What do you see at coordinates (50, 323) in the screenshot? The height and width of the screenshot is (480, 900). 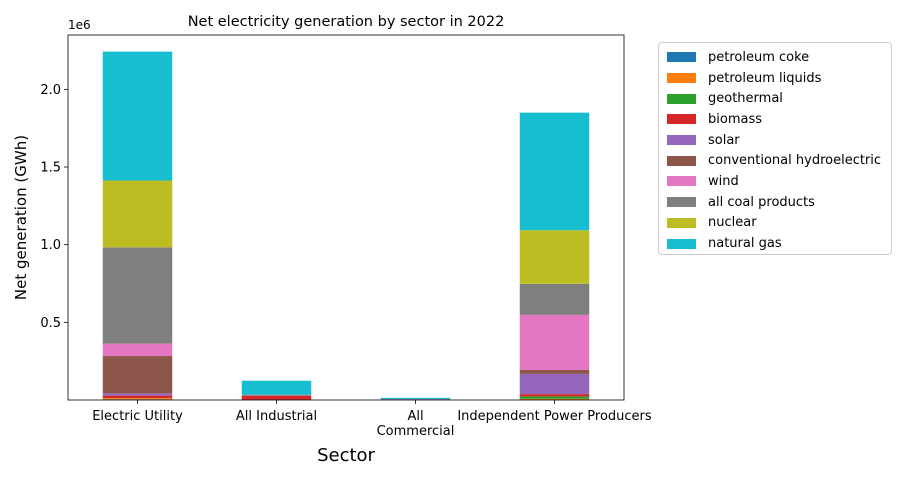 I see `y-tick-label: 0.5` at bounding box center [50, 323].